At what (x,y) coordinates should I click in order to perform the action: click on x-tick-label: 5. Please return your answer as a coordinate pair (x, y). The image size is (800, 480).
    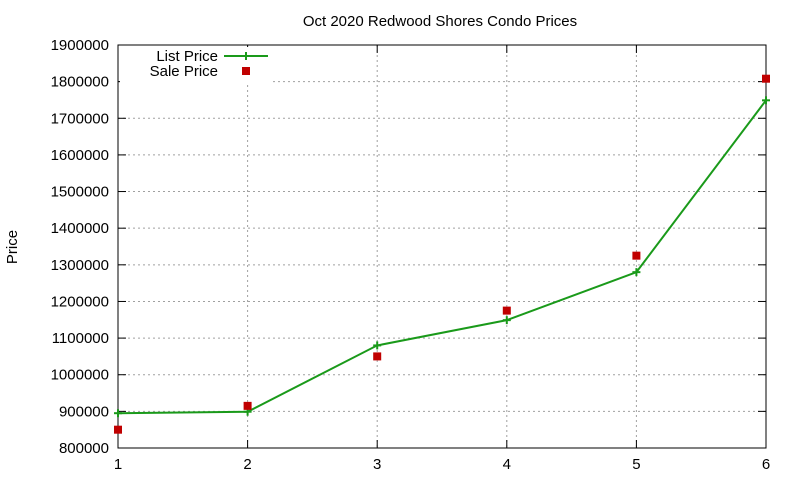
    Looking at the image, I should click on (636, 464).